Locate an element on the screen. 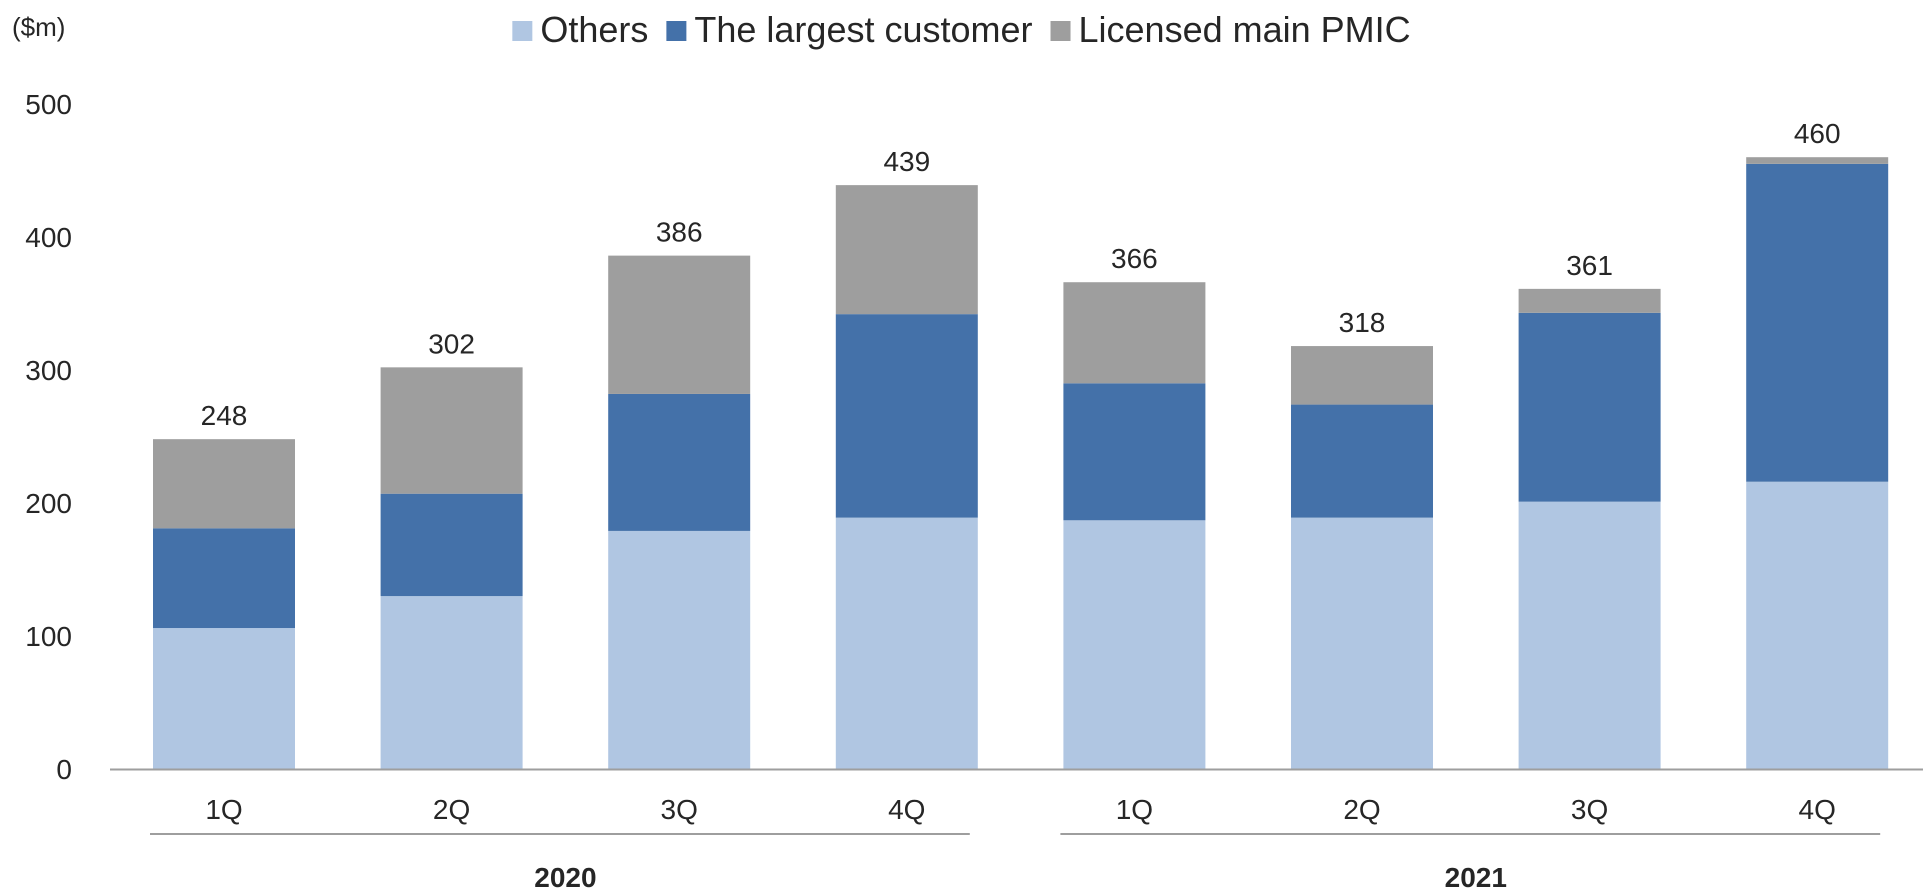  y-tick-label: 0 is located at coordinates (64, 769).